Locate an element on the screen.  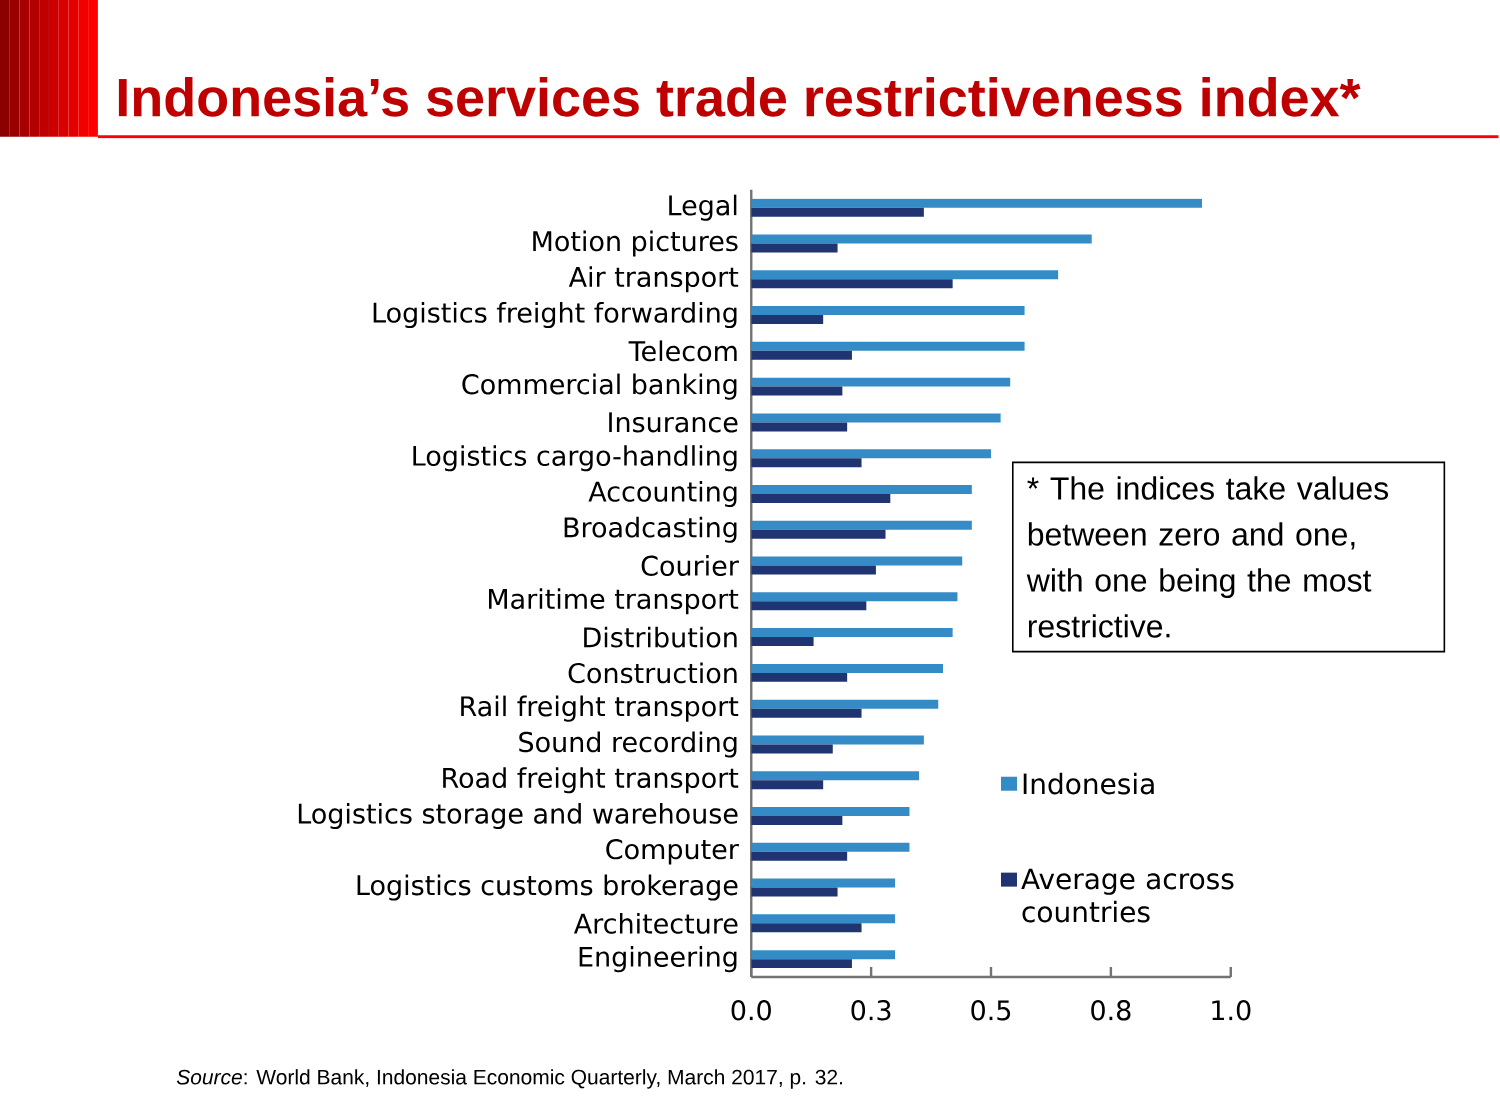
y-tick-label: Maritime transport is located at coordinates (613, 601).